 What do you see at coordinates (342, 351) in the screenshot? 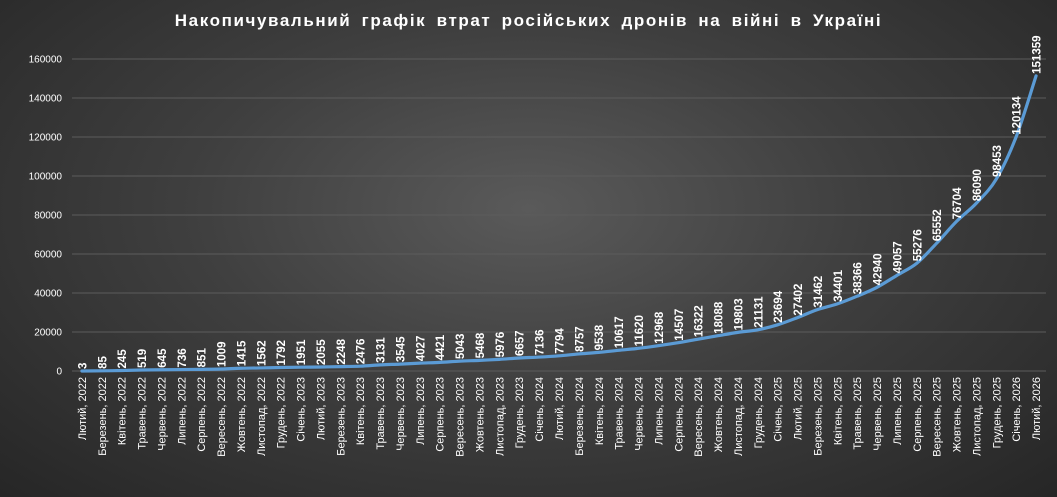
I see `data-label: 2248` at bounding box center [342, 351].